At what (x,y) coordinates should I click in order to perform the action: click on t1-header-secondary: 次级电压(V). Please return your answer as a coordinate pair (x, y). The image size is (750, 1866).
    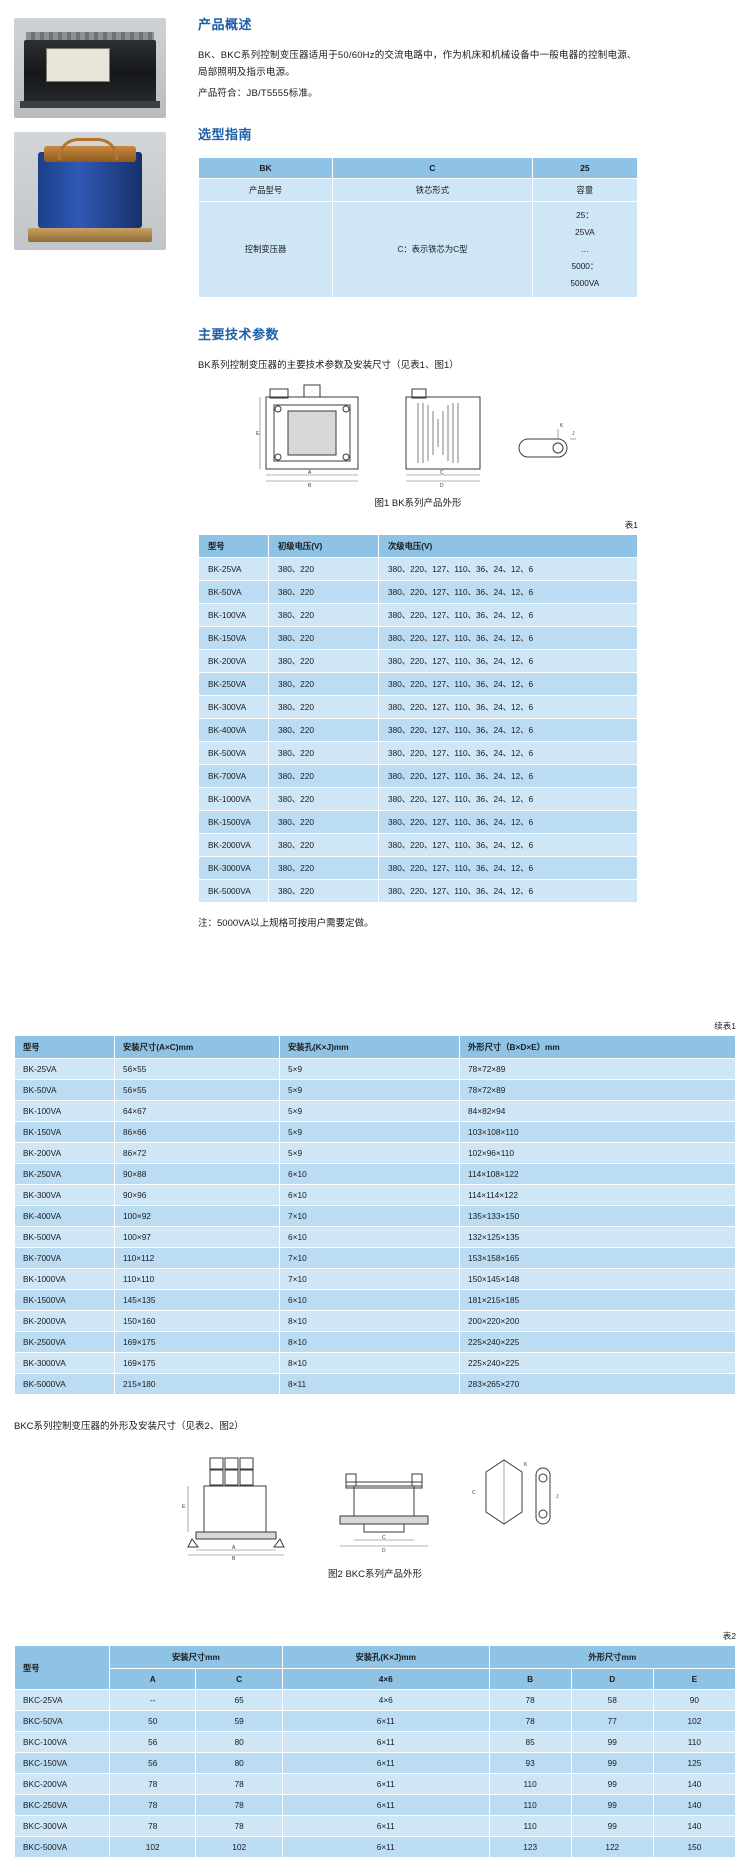
    Looking at the image, I should click on (508, 545).